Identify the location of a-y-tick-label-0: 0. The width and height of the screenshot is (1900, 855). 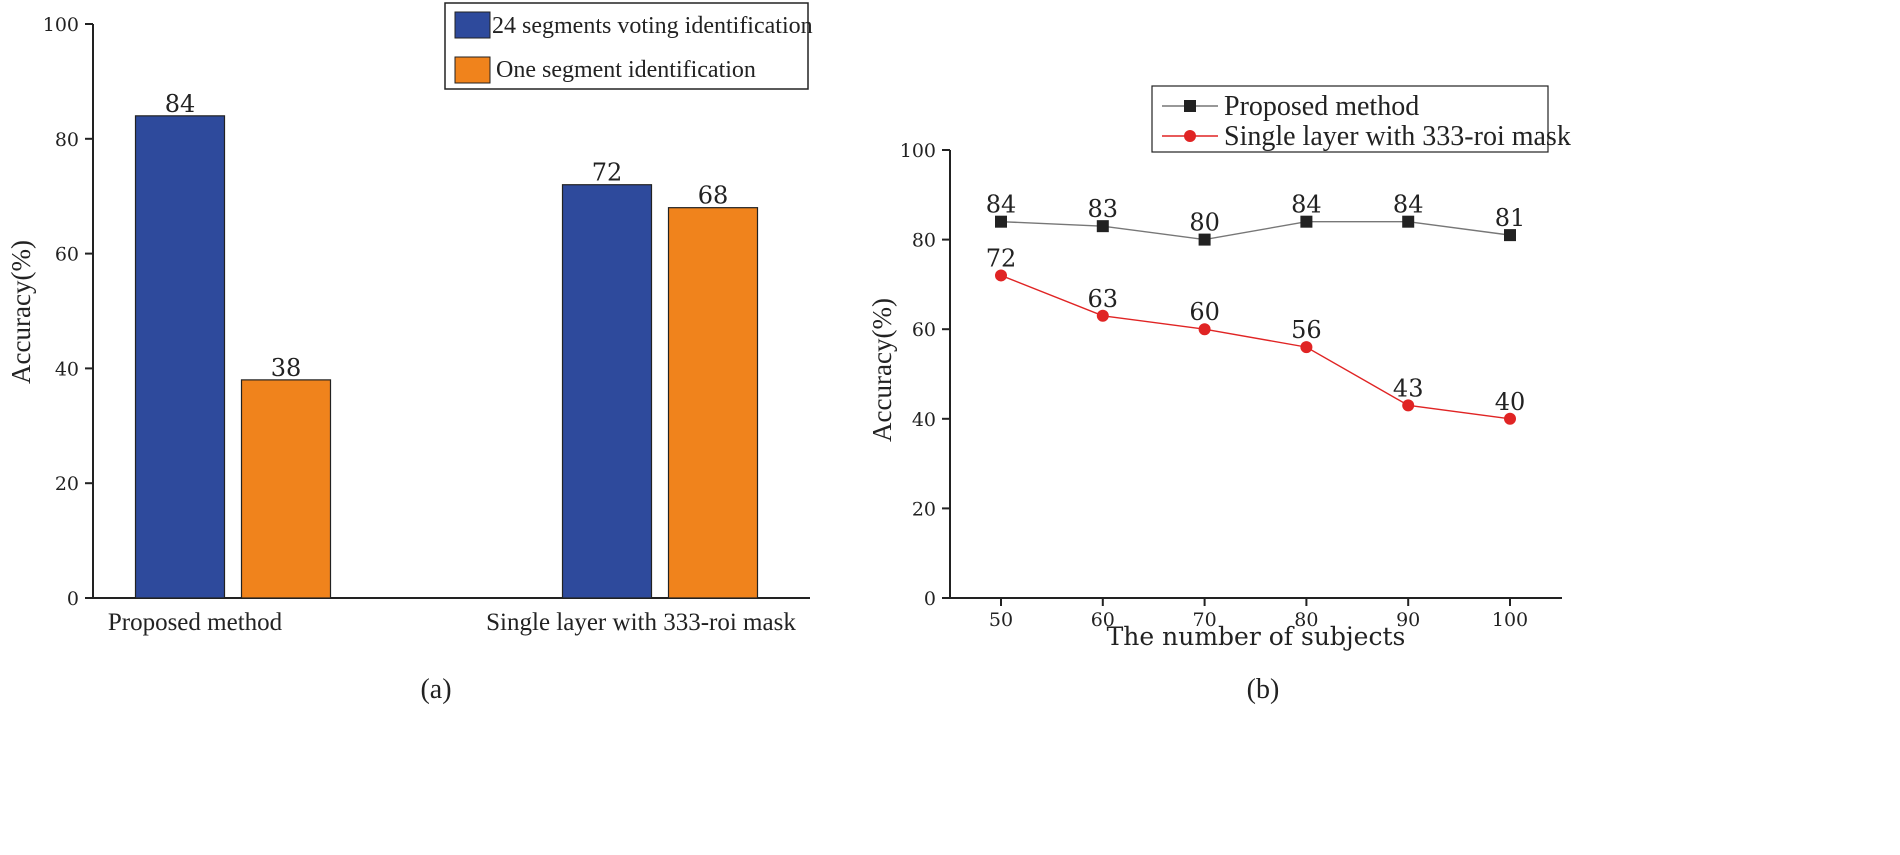
(73, 599).